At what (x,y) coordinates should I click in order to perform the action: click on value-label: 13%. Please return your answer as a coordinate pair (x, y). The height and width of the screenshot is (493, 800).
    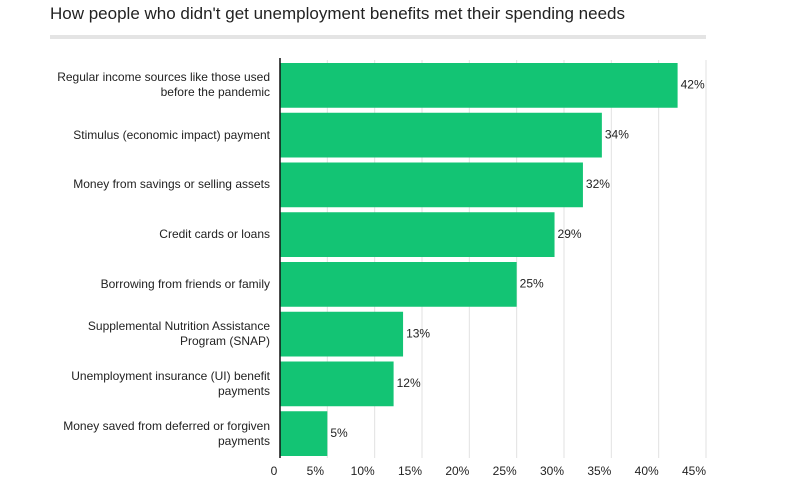
    Looking at the image, I should click on (418, 333).